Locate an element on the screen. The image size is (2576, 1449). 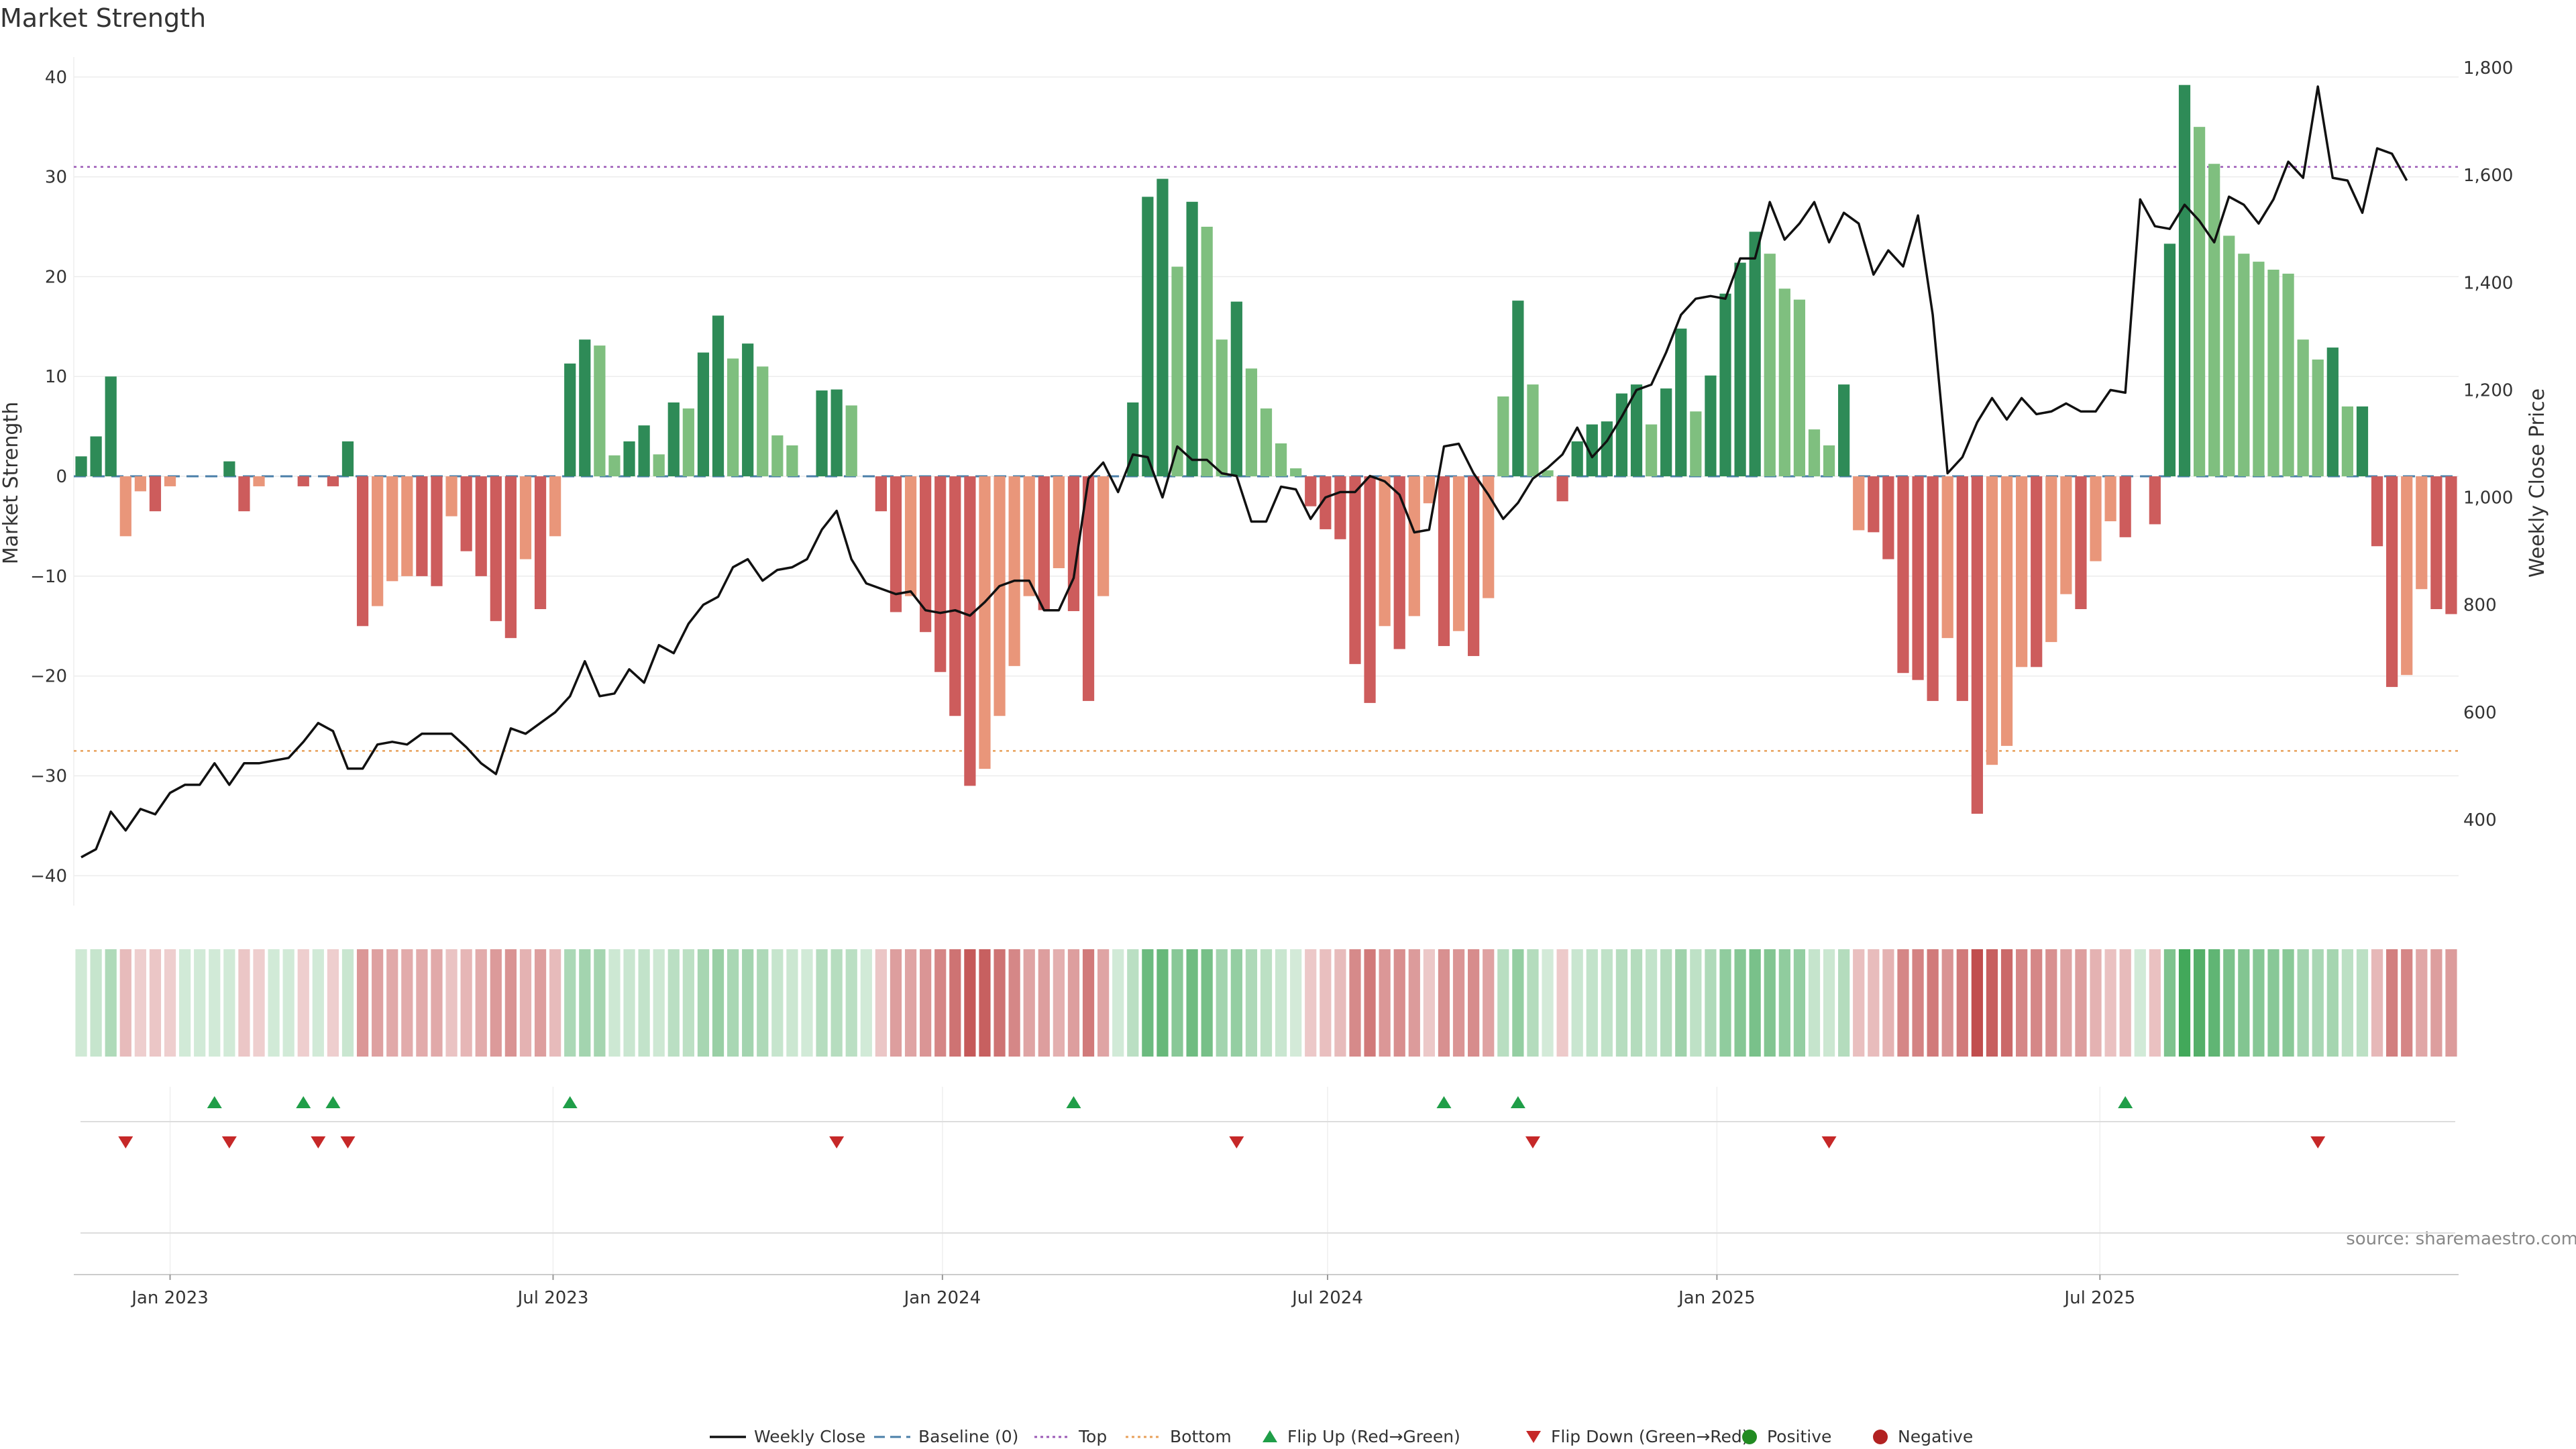
left-tick-label: 40 is located at coordinates (56, 78).